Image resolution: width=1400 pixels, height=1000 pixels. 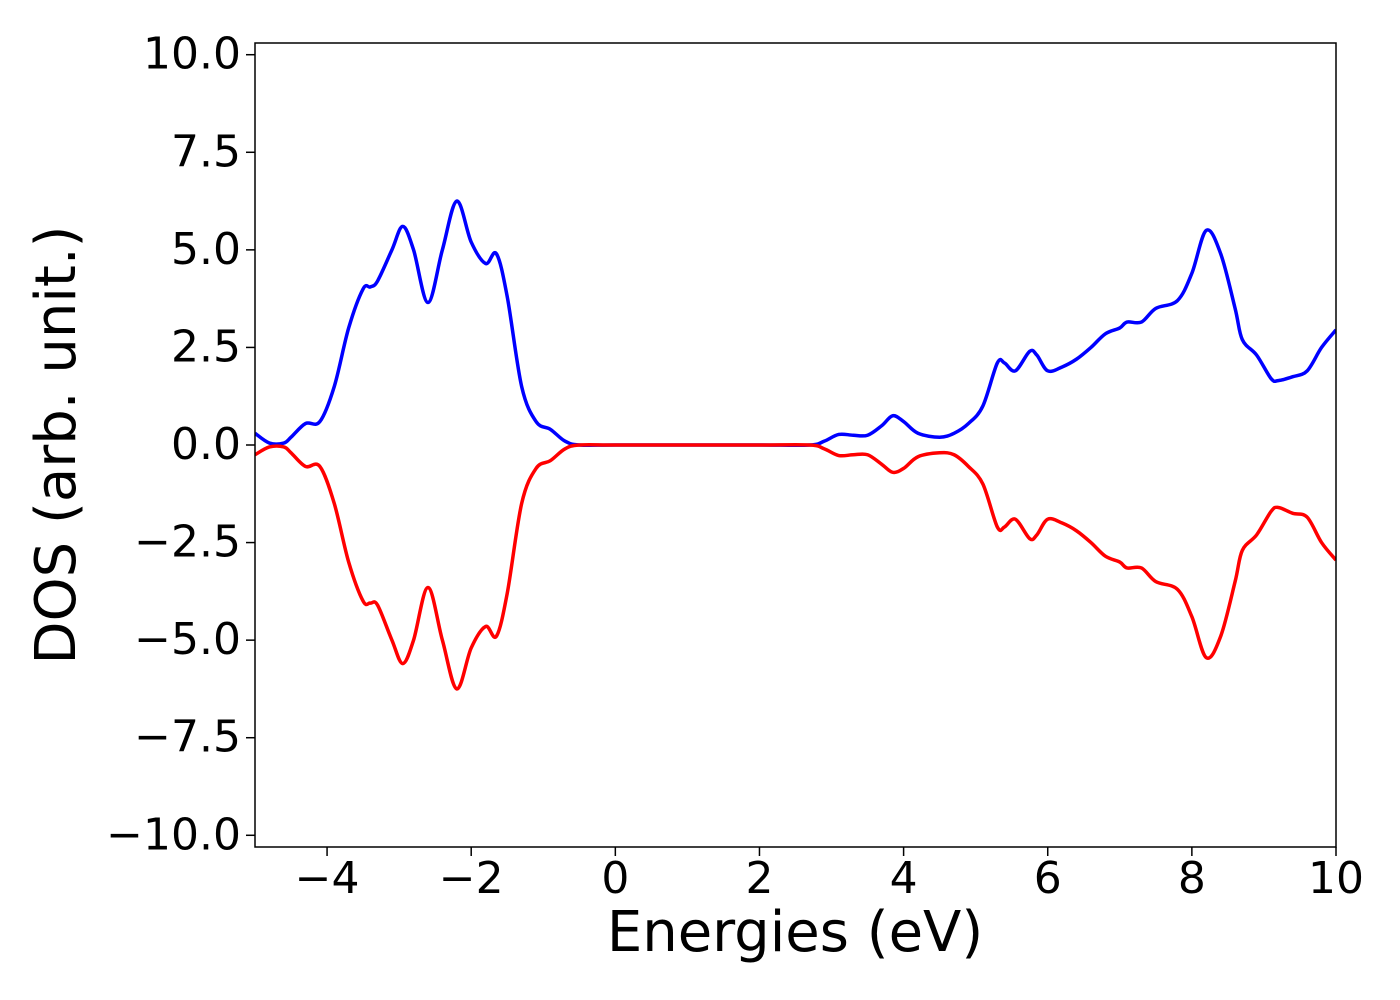 What do you see at coordinates (192, 54) in the screenshot?
I see `y-tick-label: 10.0` at bounding box center [192, 54].